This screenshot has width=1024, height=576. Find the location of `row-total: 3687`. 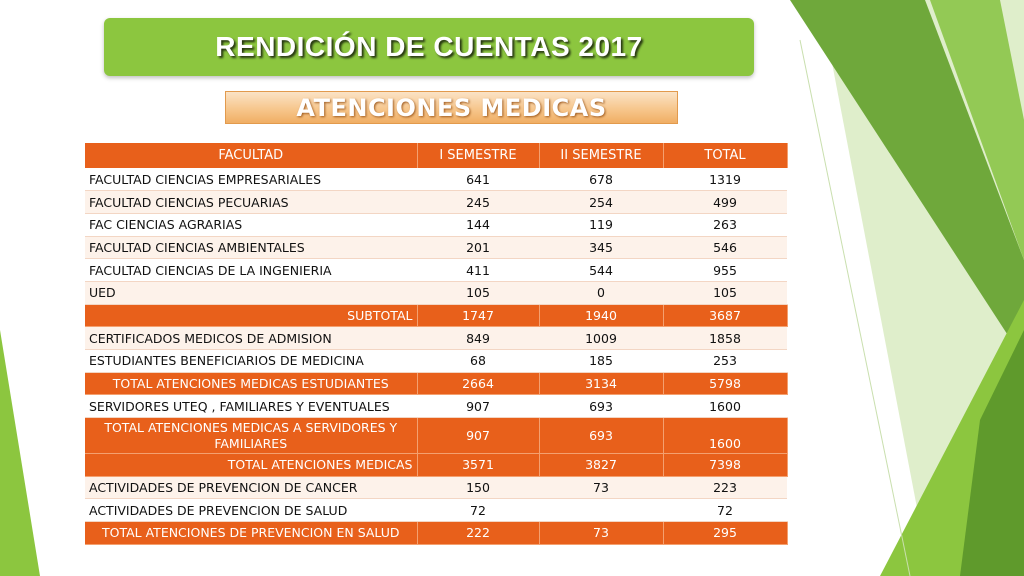

row-total: 3687 is located at coordinates (725, 316).